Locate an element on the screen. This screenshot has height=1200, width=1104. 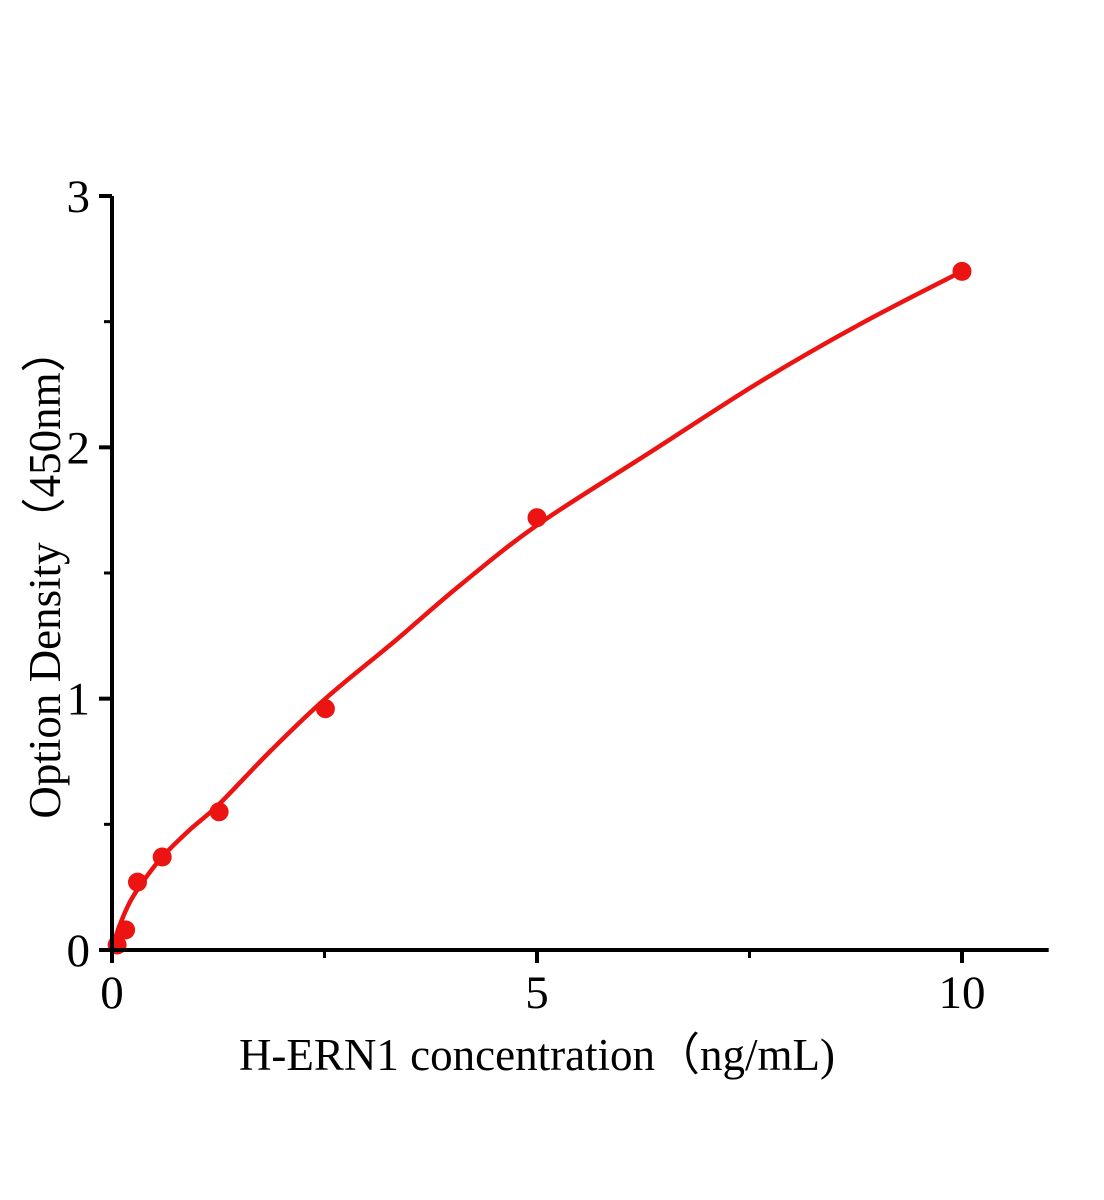
x-axis-label: H-ERN1 concentration（ng/mL) is located at coordinates (537, 1055).